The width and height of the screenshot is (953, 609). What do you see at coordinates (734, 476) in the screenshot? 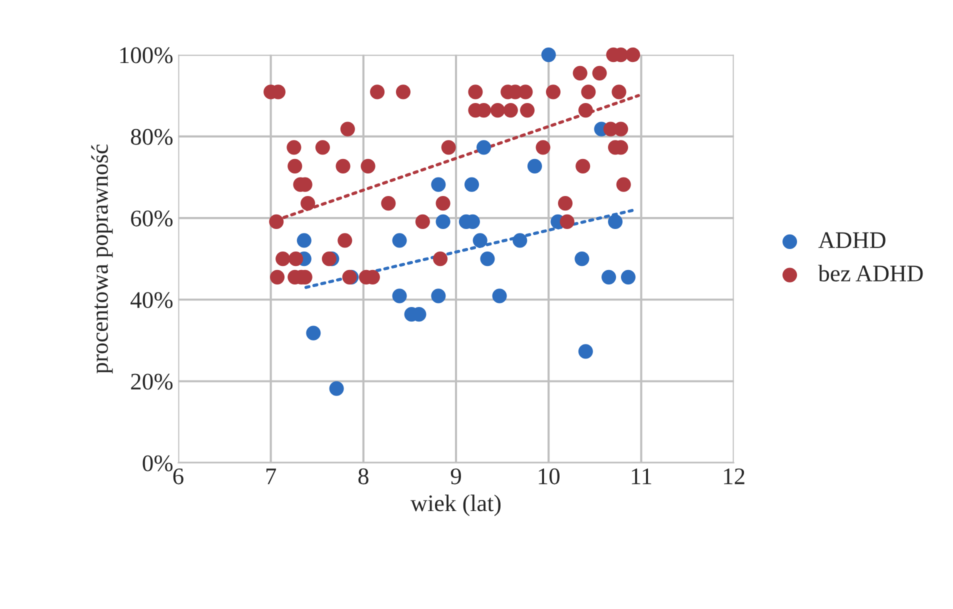
I see `x-tick-label: 12` at bounding box center [734, 476].